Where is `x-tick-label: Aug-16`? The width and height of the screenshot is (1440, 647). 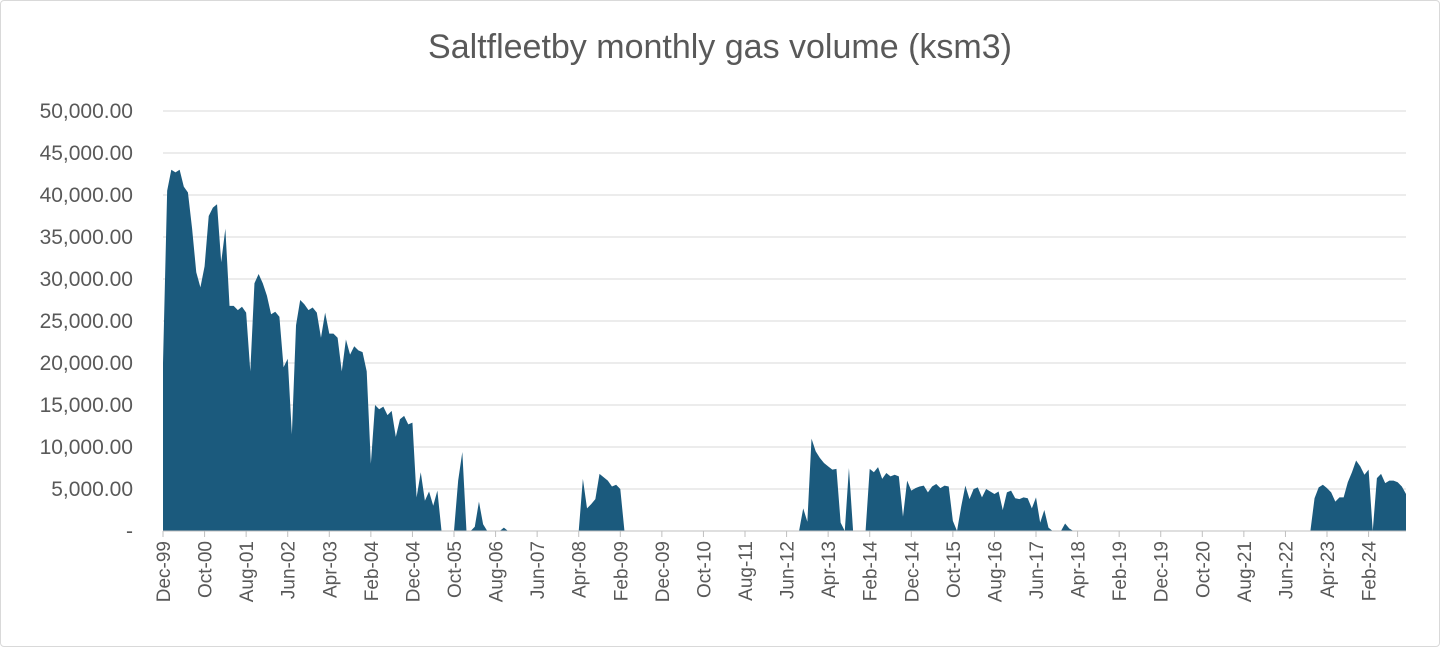 x-tick-label: Aug-16 is located at coordinates (995, 571).